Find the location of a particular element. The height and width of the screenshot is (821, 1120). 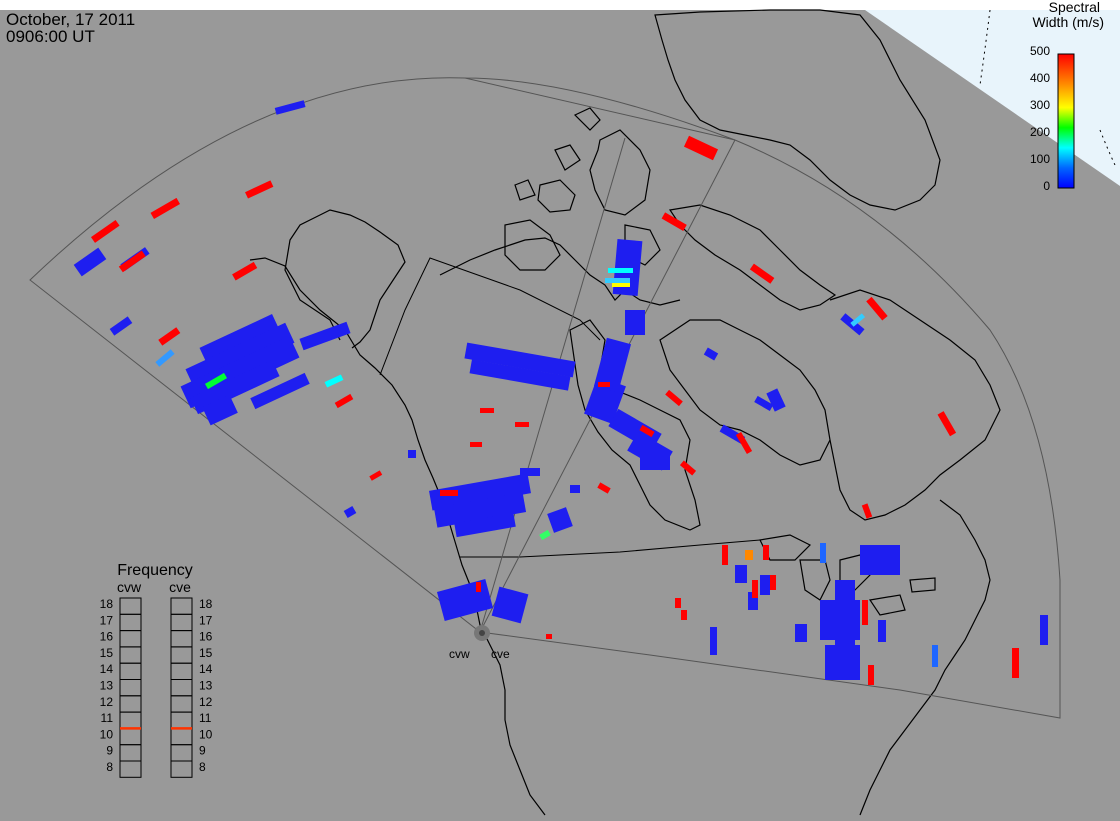

frequency-scale-right: 18 17 16 15 14 13 12 11 10 9 8 is located at coordinates (206, 685).